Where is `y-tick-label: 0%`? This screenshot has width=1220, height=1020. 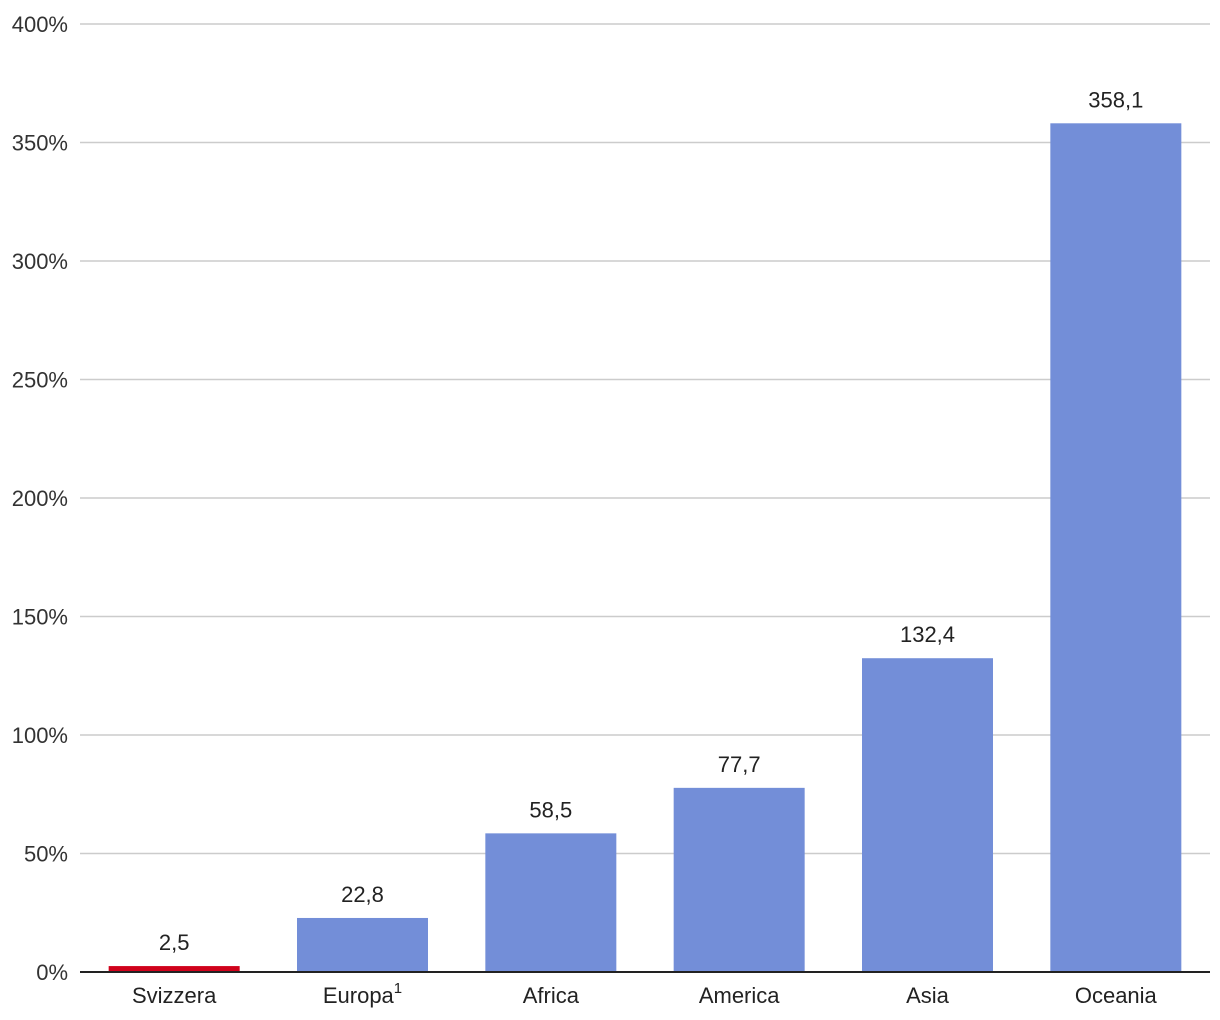
y-tick-label: 0% is located at coordinates (52, 972).